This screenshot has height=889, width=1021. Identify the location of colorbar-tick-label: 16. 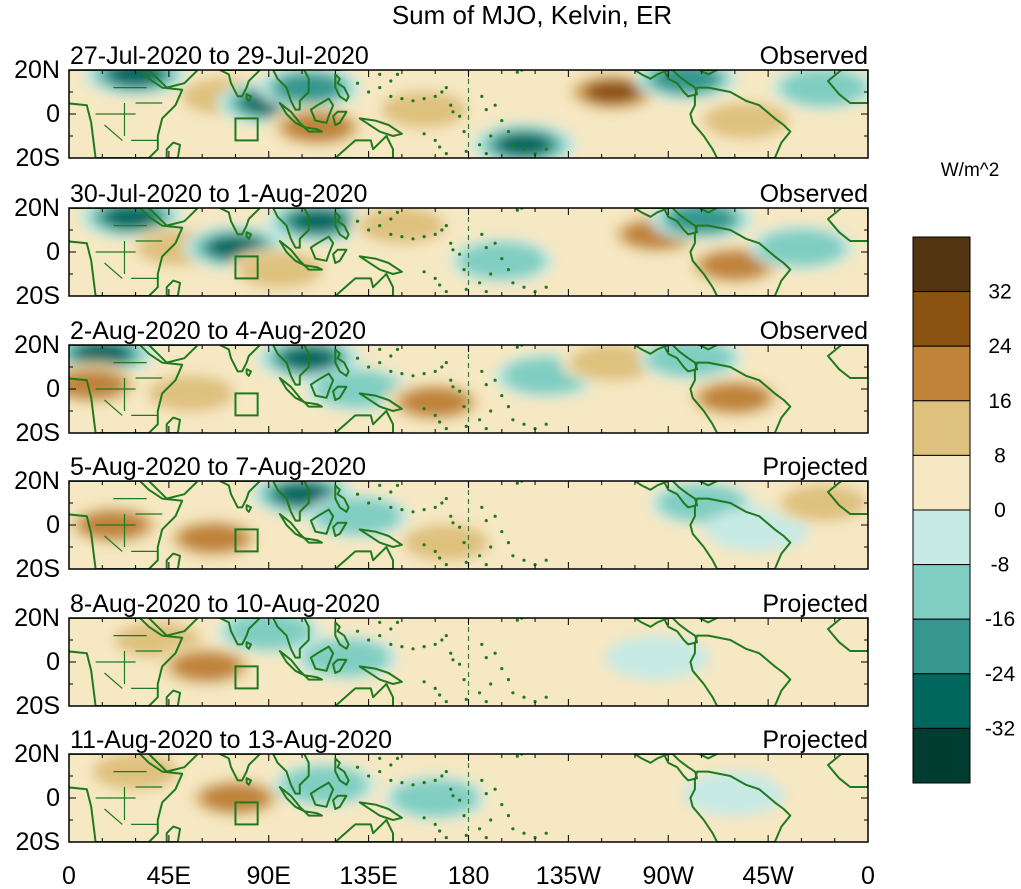
(999, 401).